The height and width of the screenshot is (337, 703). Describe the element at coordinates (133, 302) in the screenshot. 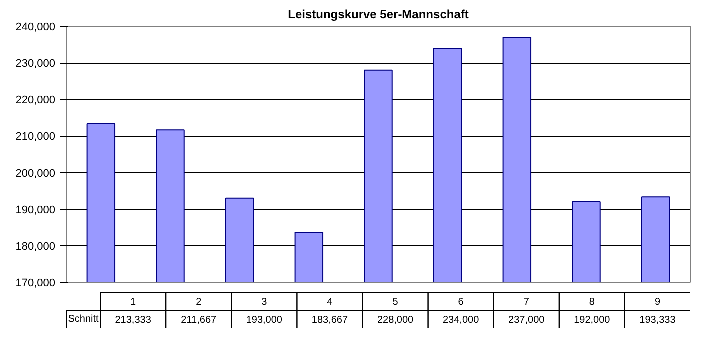

I see `x-tick-label: 1` at that location.